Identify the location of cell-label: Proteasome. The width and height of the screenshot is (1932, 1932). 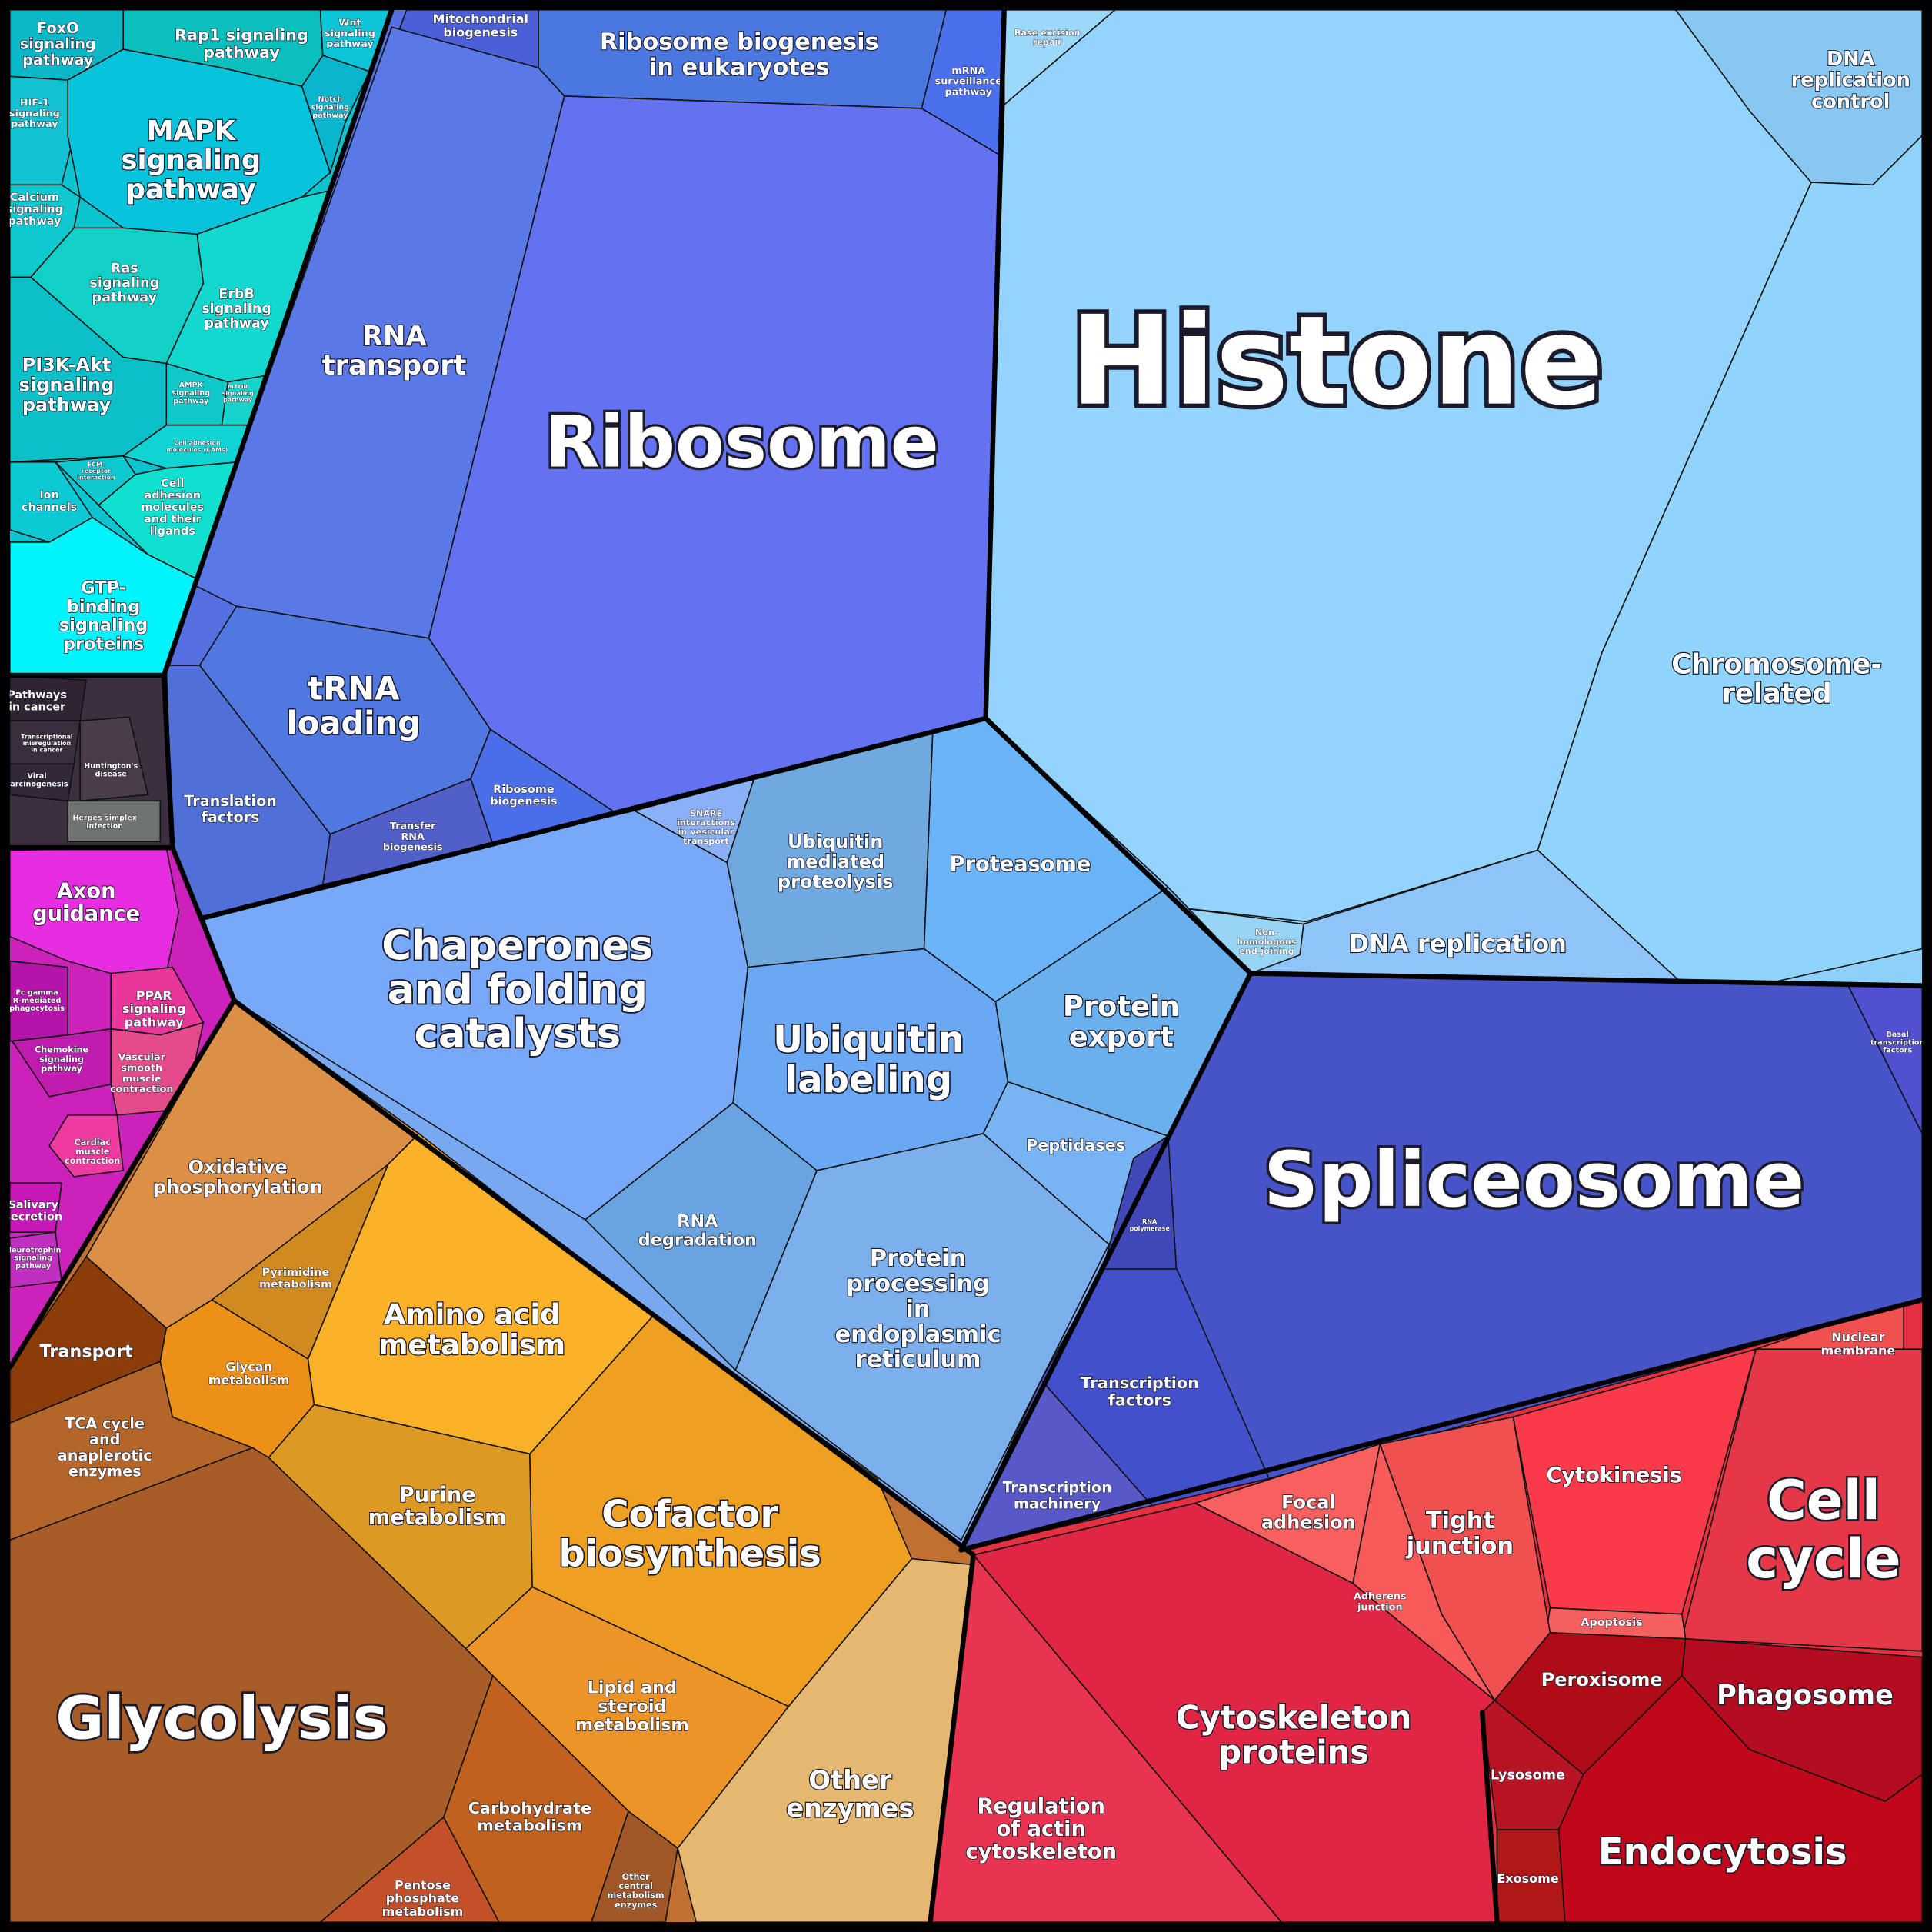
(1020, 864).